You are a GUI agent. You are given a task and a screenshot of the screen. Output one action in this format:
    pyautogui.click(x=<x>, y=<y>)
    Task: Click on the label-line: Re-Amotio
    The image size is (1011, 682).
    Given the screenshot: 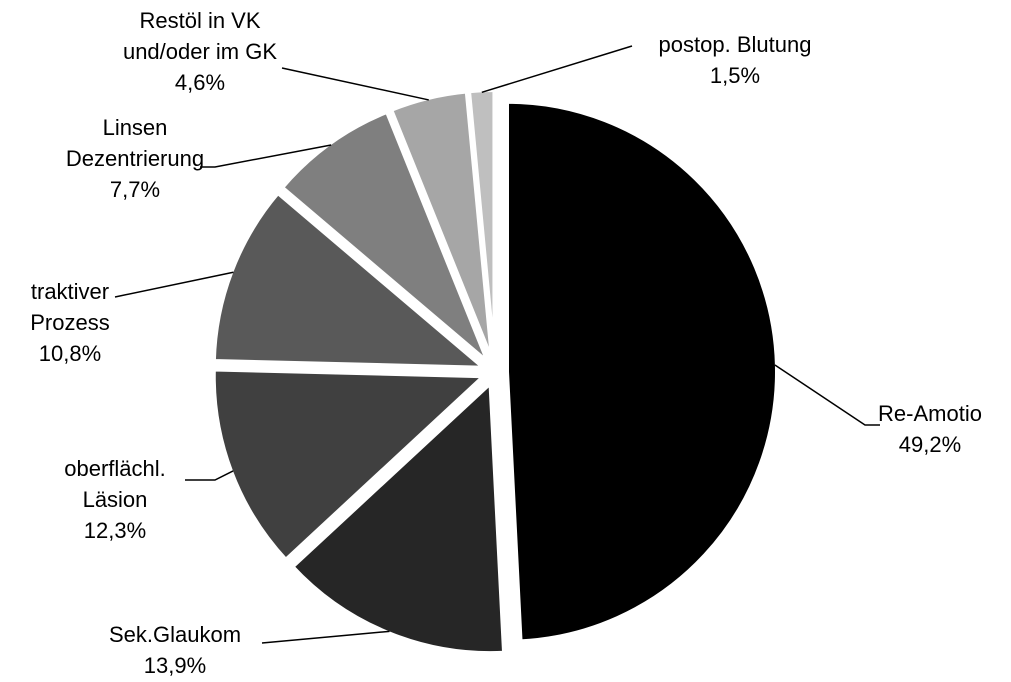 What is the action you would take?
    pyautogui.click(x=930, y=413)
    